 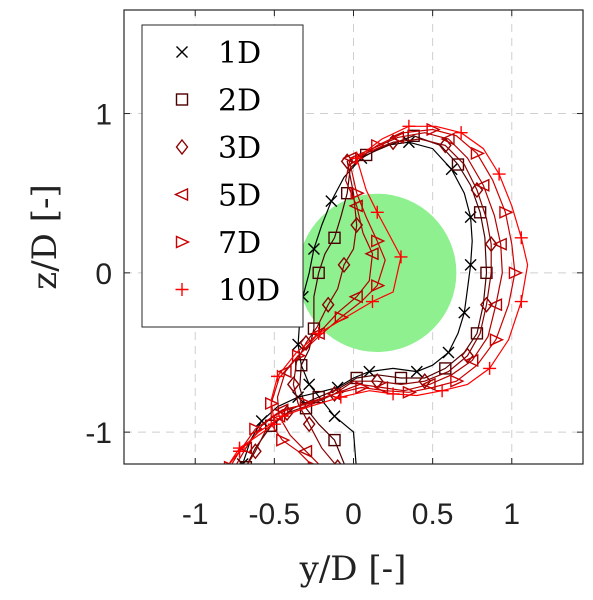 What do you see at coordinates (239, 101) in the screenshot?
I see `legend-label: 2D` at bounding box center [239, 101].